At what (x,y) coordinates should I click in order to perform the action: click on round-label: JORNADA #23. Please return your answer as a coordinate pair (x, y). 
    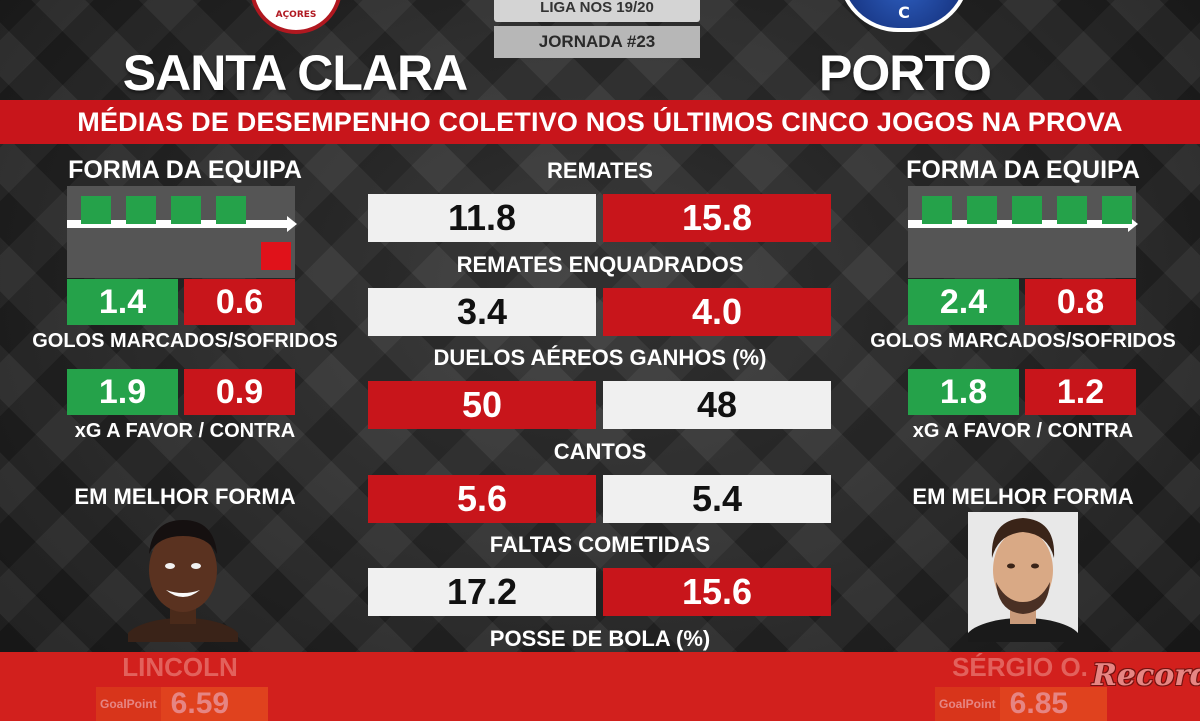
    Looking at the image, I should click on (597, 42).